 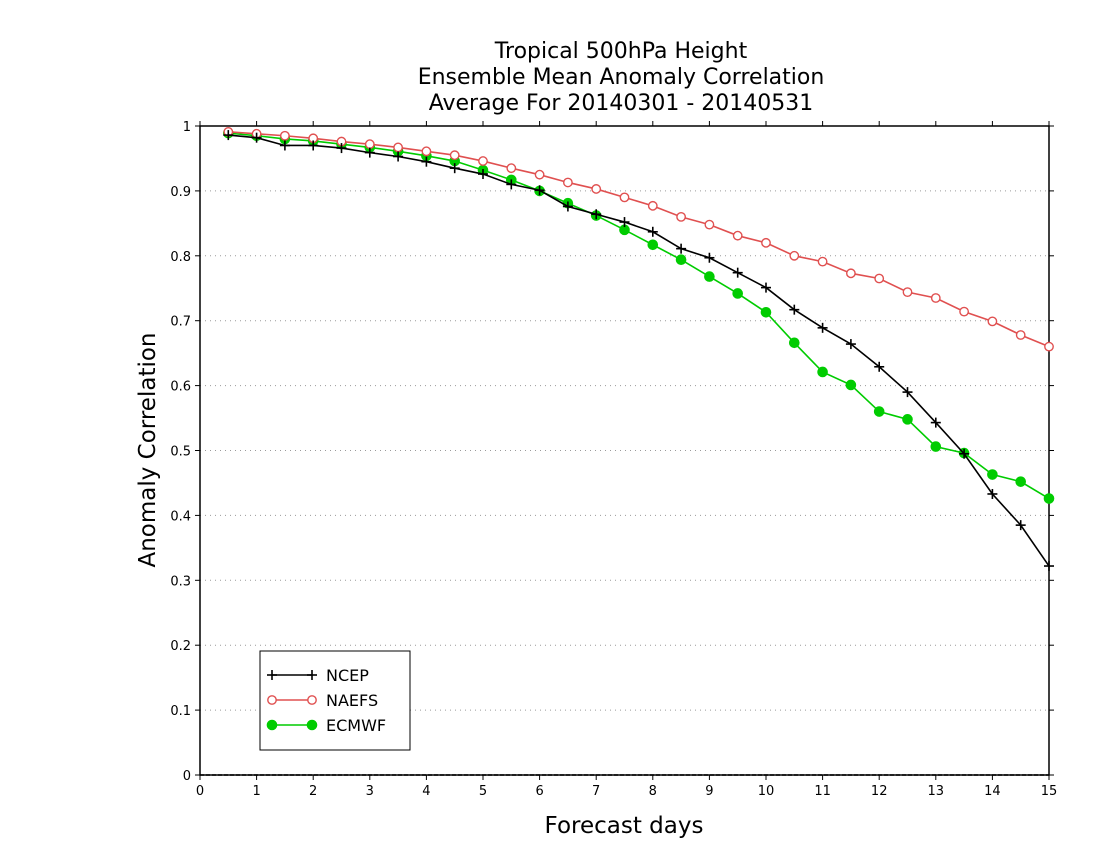 What do you see at coordinates (180, 257) in the screenshot?
I see `y-tick-label-0.8: 0.8` at bounding box center [180, 257].